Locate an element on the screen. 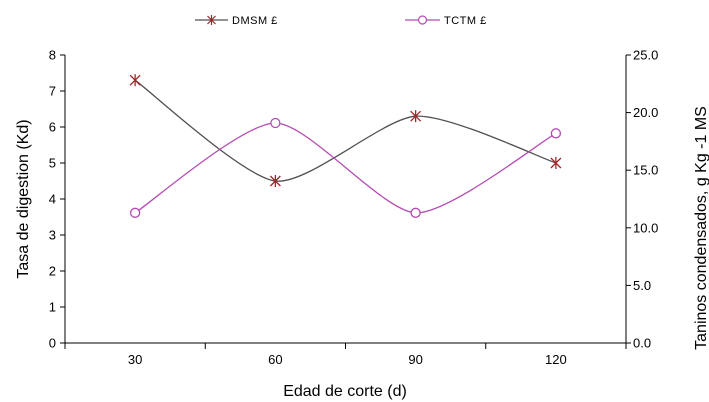 The height and width of the screenshot is (402, 709). legend-marker-tctm is located at coordinates (422, 20).